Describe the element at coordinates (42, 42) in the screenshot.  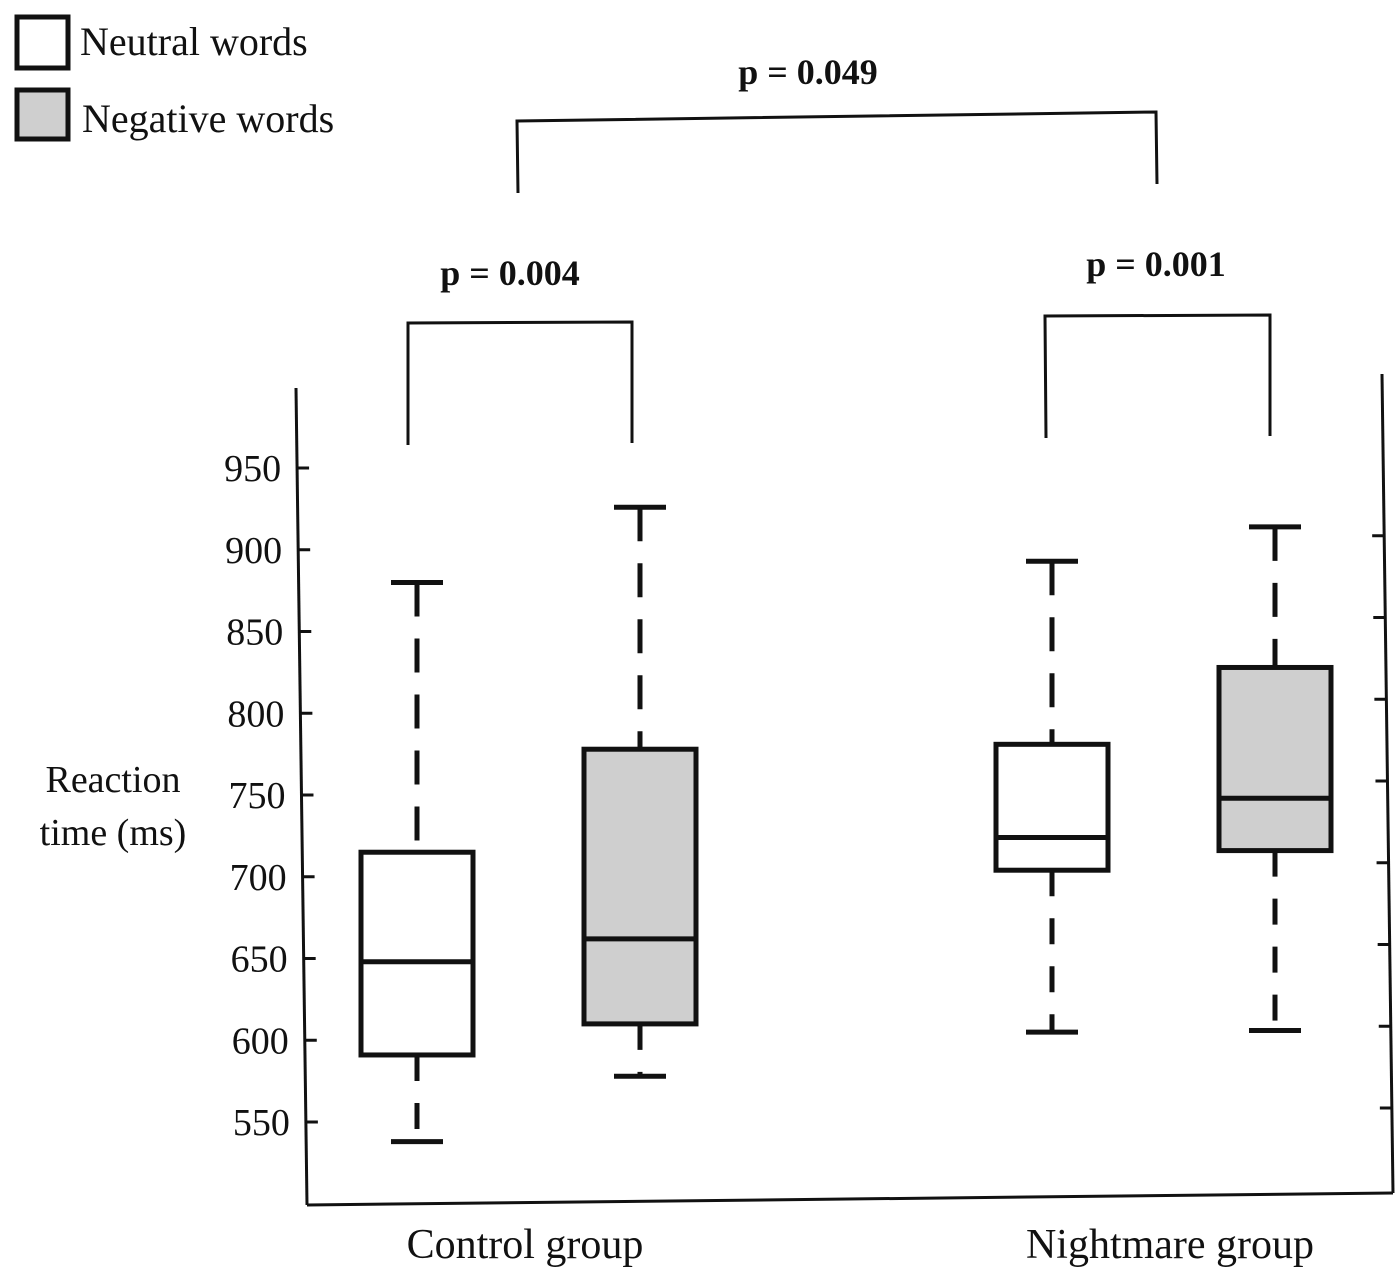
I see `legend-swatch-neutral-words` at that location.